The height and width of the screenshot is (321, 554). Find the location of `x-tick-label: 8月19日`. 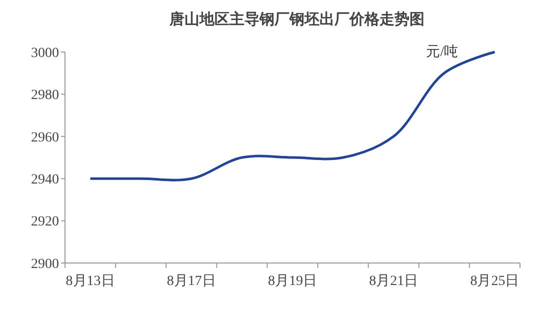

x-tick-label: 8月19日 is located at coordinates (292, 281).